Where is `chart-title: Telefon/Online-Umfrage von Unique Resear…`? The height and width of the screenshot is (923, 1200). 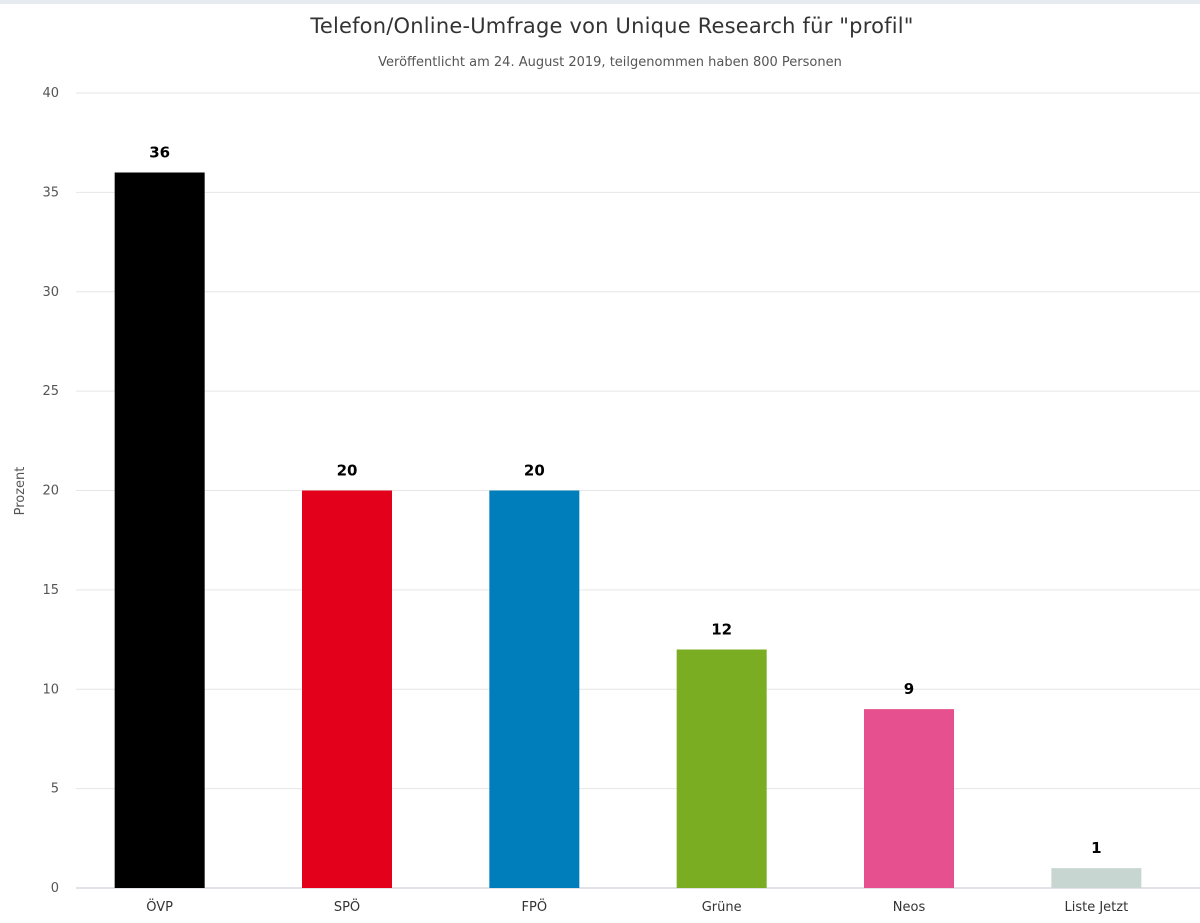
chart-title: Telefon/Online-Umfrage von Unique Resear… is located at coordinates (612, 26).